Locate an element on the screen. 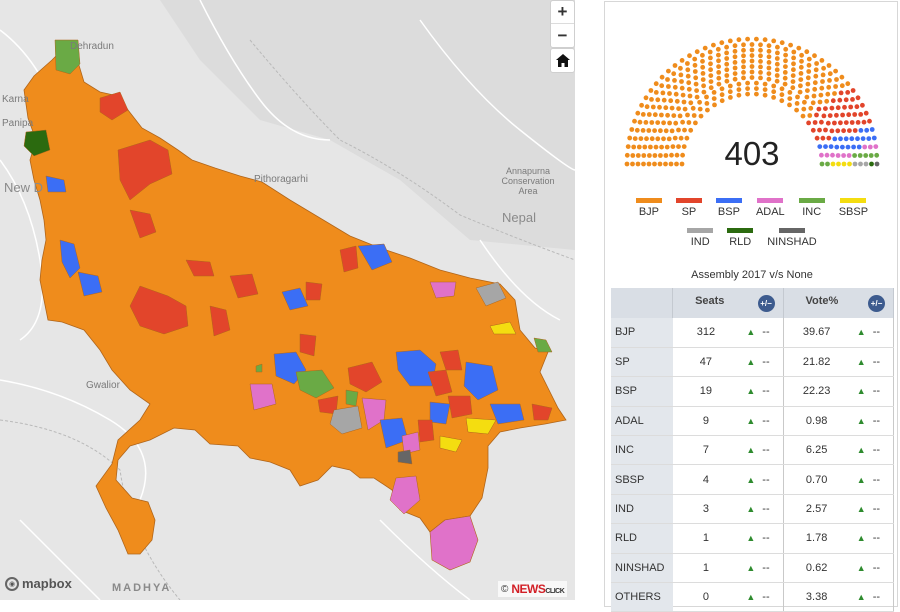  legend-item-sbsp: SBSP is located at coordinates (853, 208).